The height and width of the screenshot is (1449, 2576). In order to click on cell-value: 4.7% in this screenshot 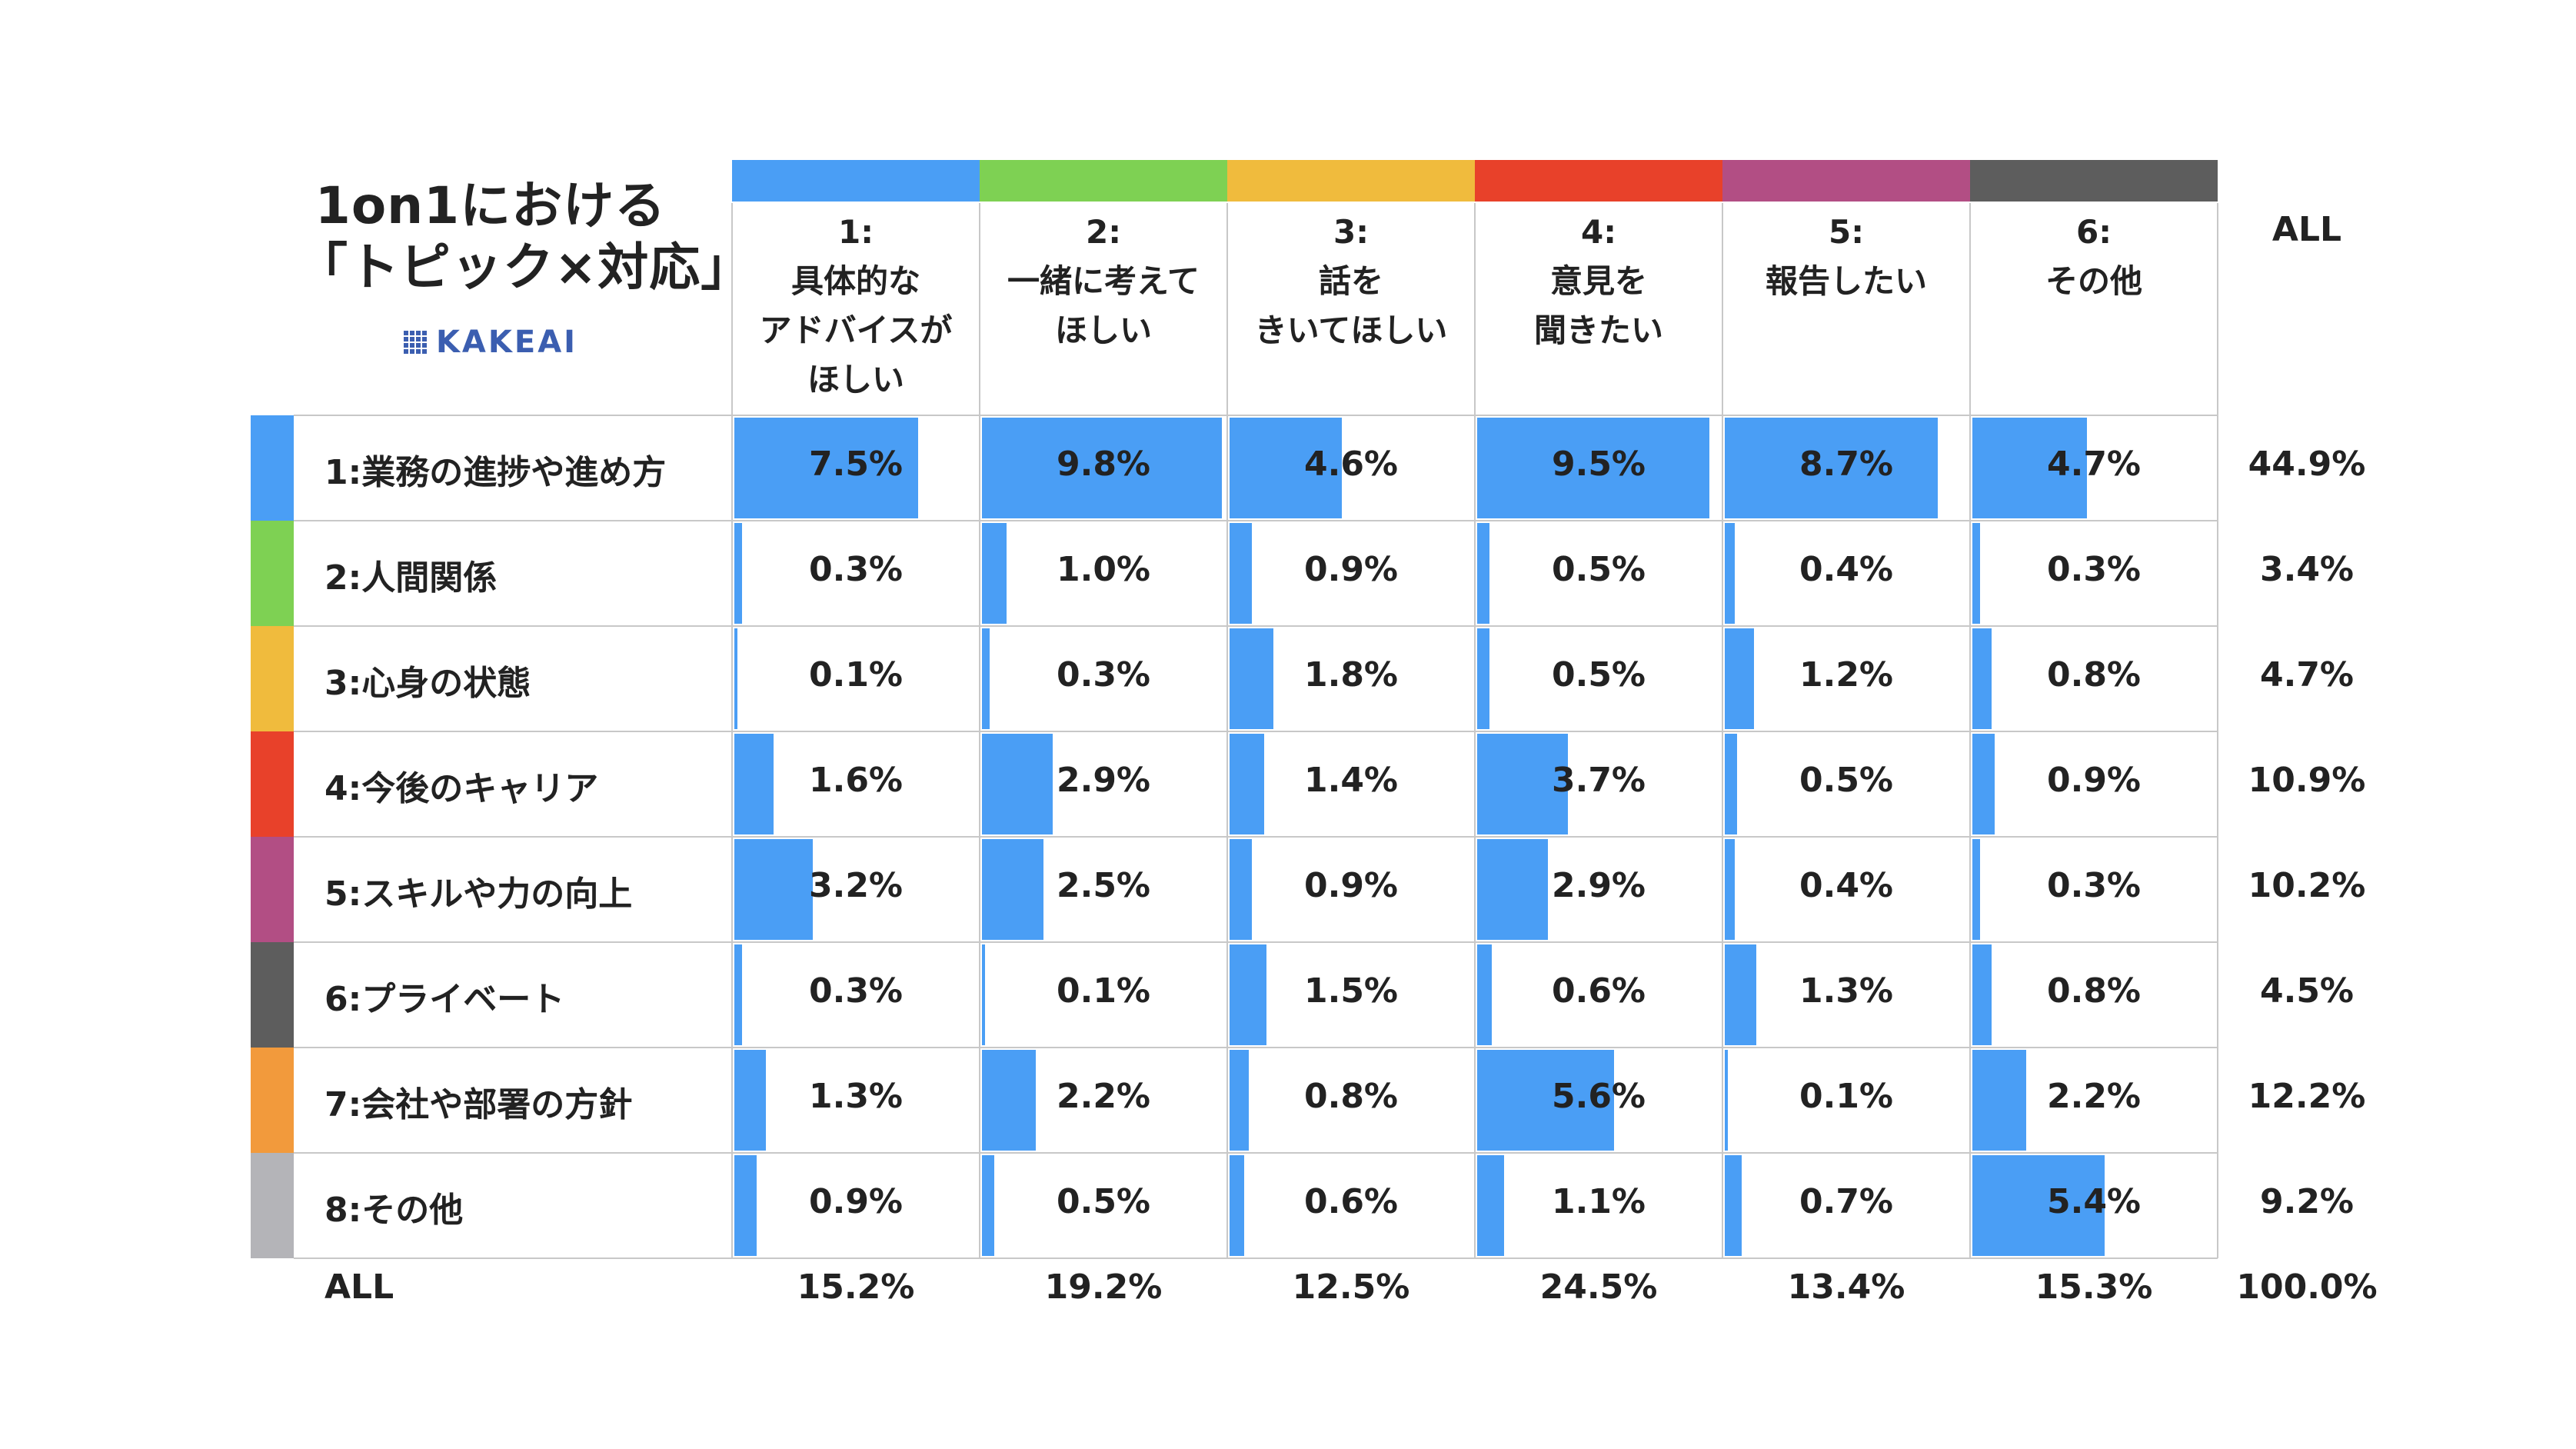, I will do `click(2094, 464)`.